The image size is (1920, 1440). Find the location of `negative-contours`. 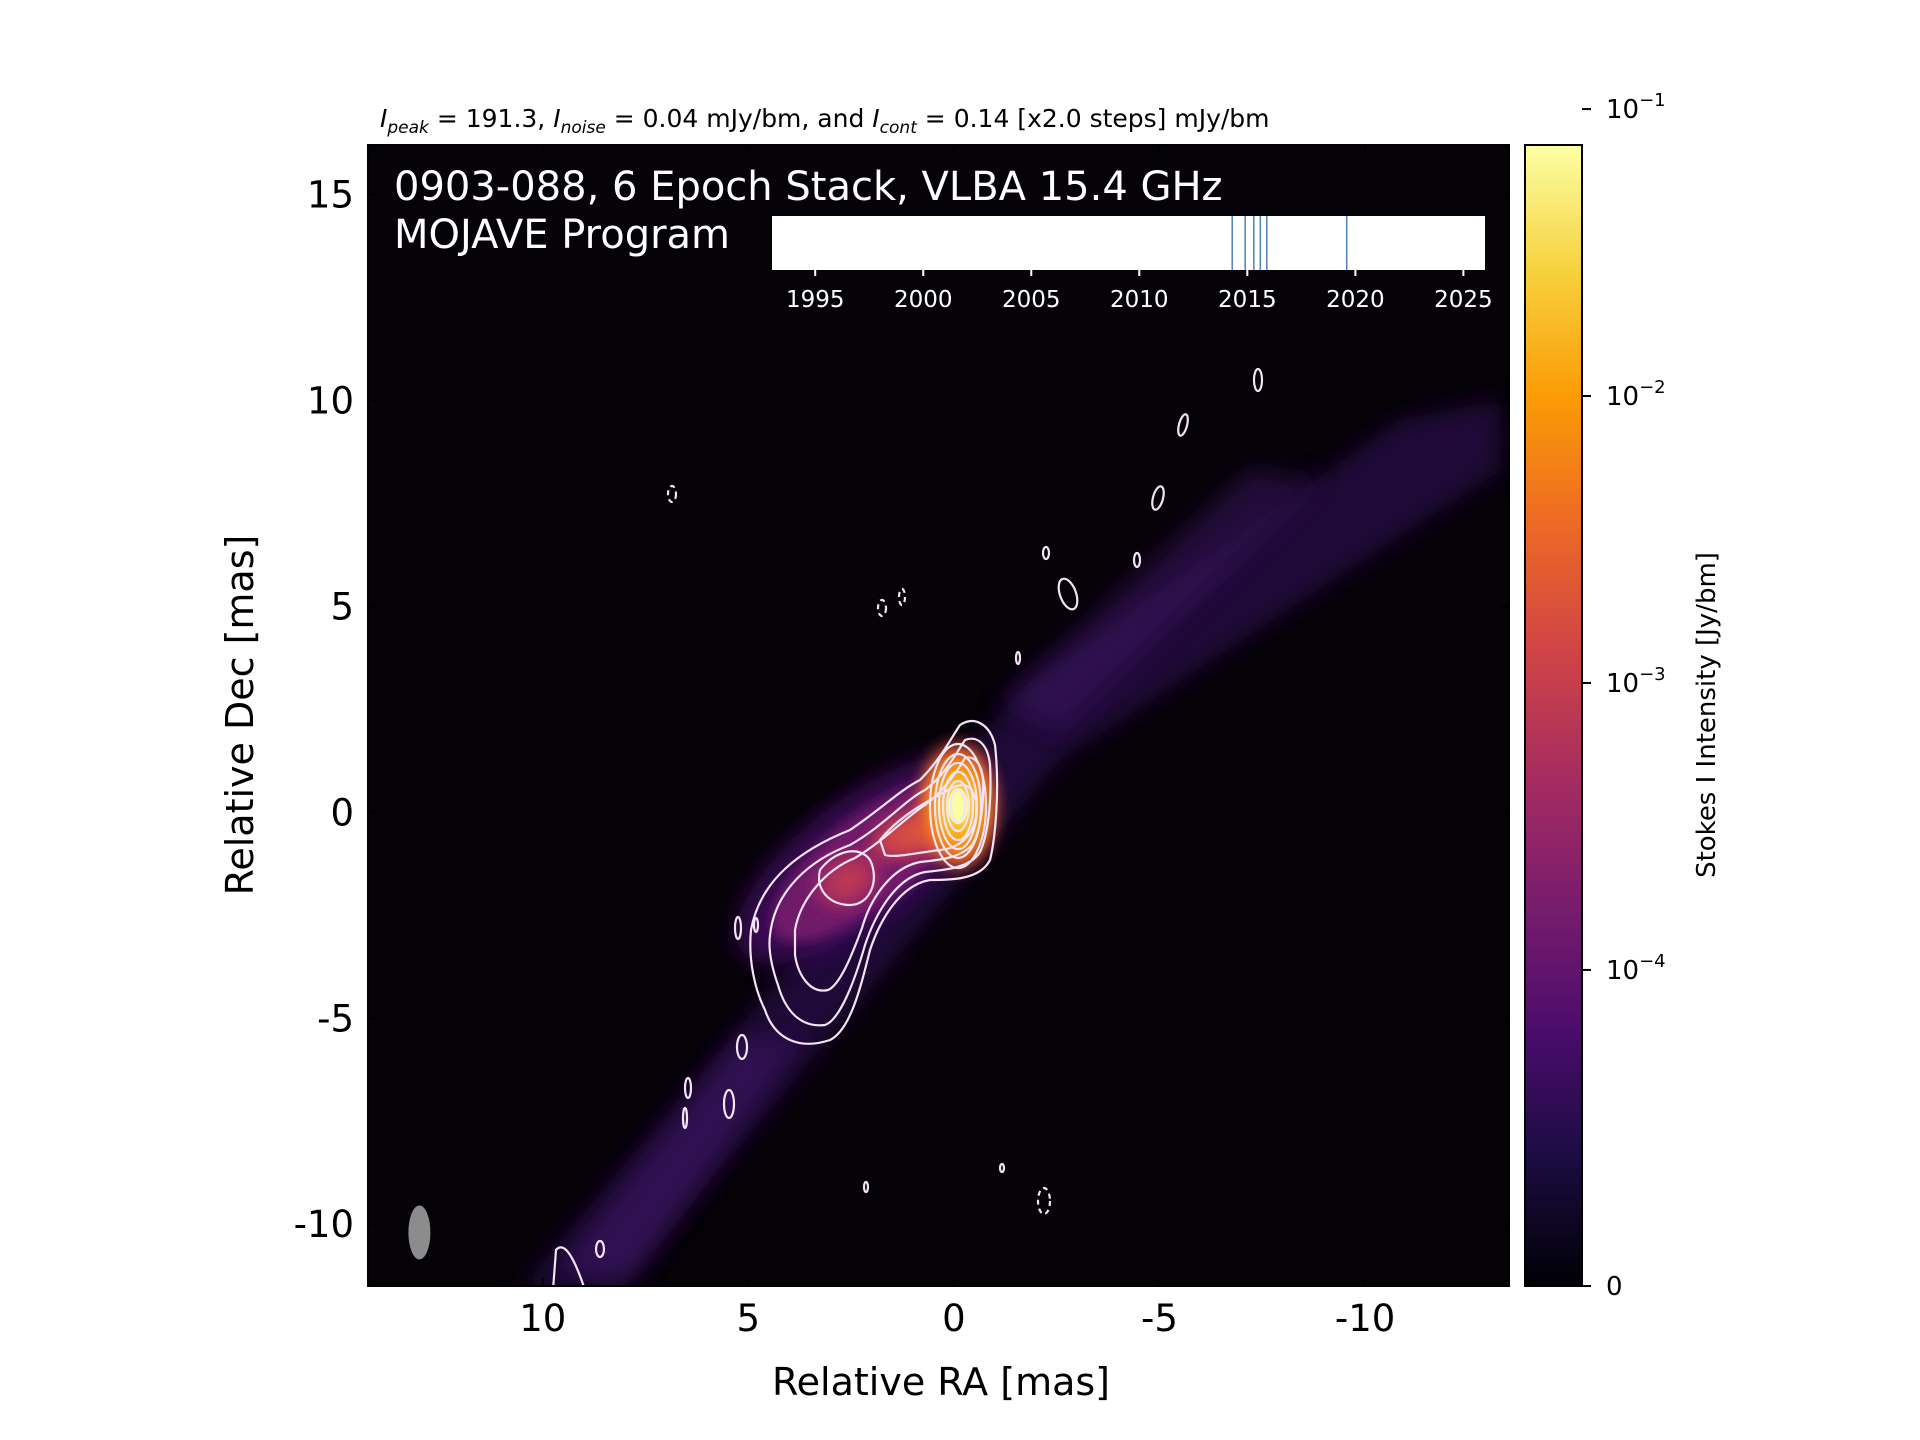

negative-contours is located at coordinates (859, 850).